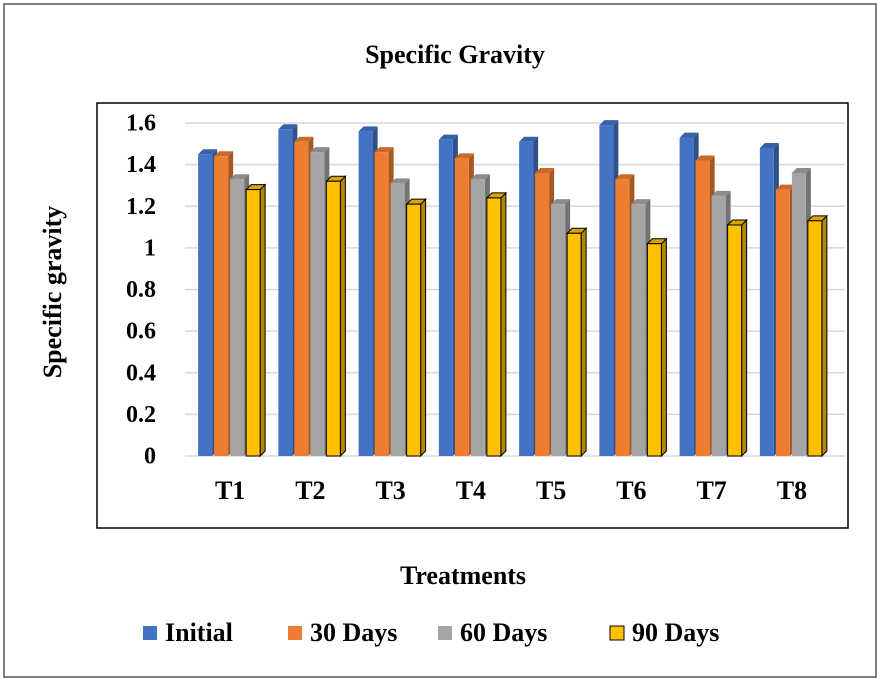 This screenshot has height=681, width=881. I want to click on legend: Initial 30 Days 60 Days 90 Days, so click(431, 632).